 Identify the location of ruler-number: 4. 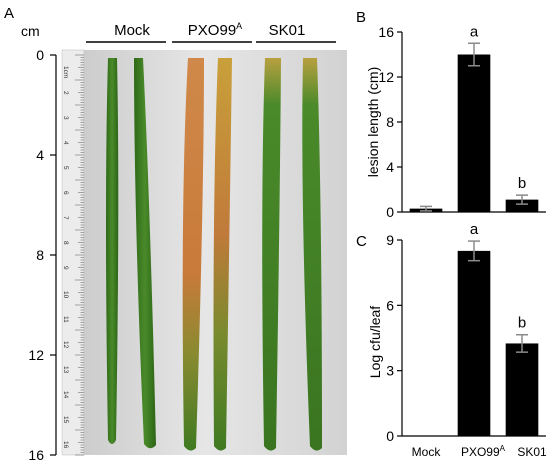
(65, 143).